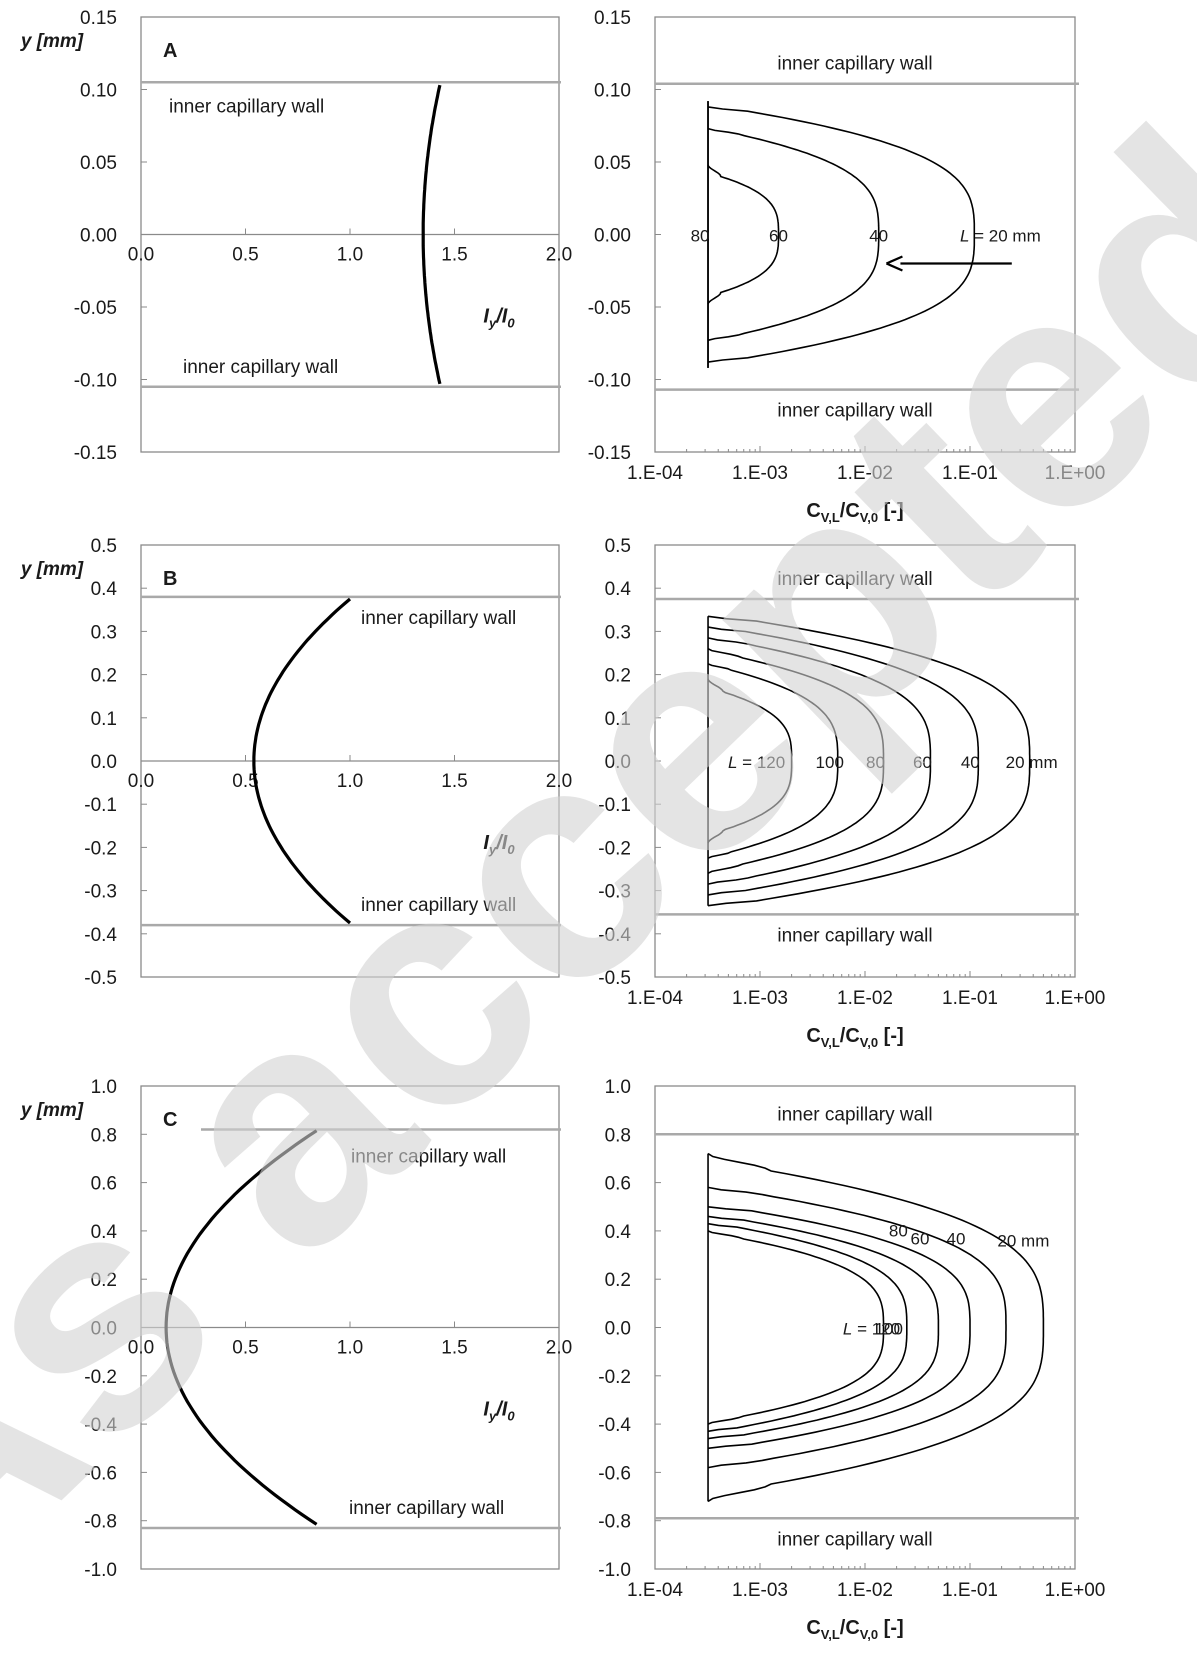 The image size is (1197, 1678). What do you see at coordinates (499, 318) in the screenshot?
I see `x-axis-title: Iy/I0` at bounding box center [499, 318].